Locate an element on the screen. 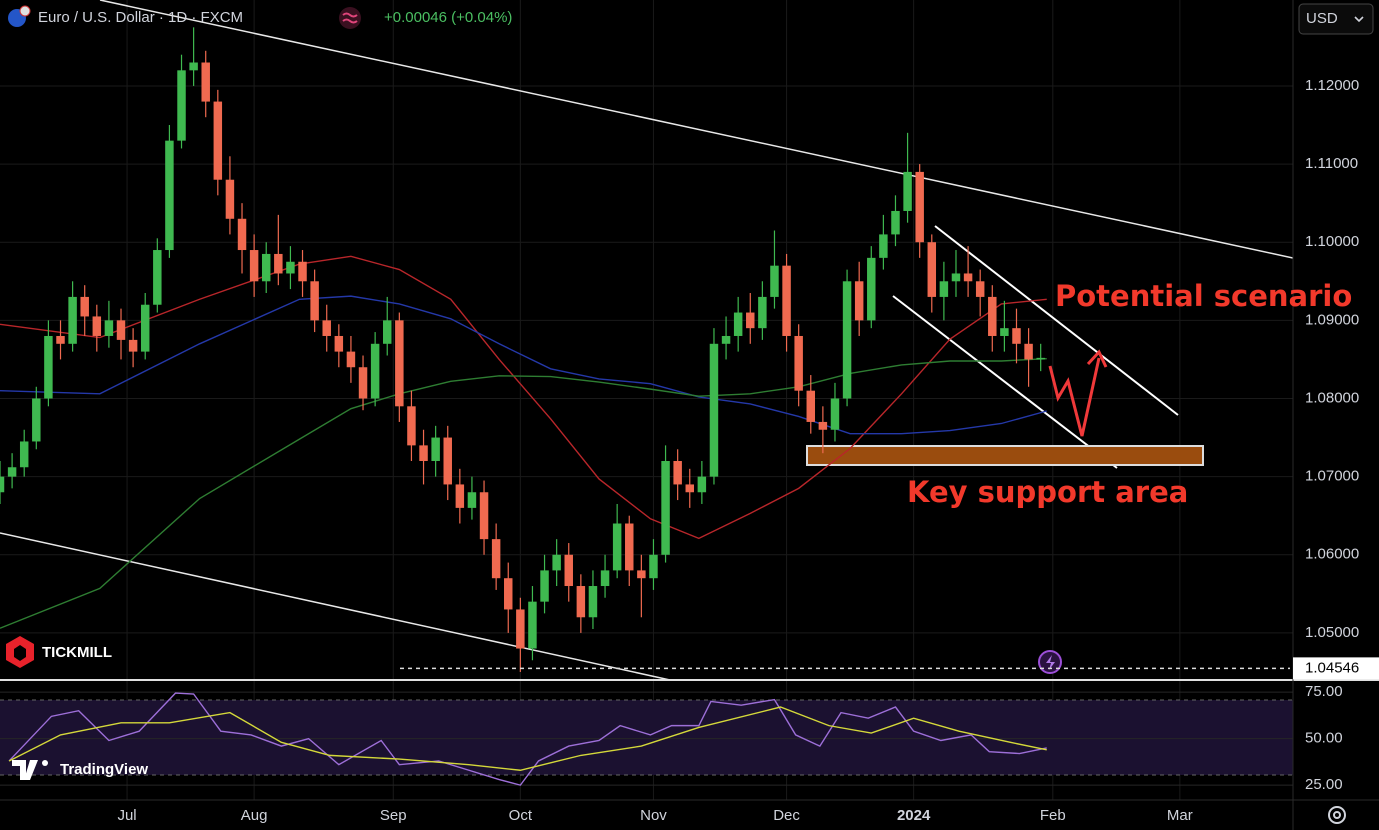  x-tick-label: Oct is located at coordinates (521, 815).